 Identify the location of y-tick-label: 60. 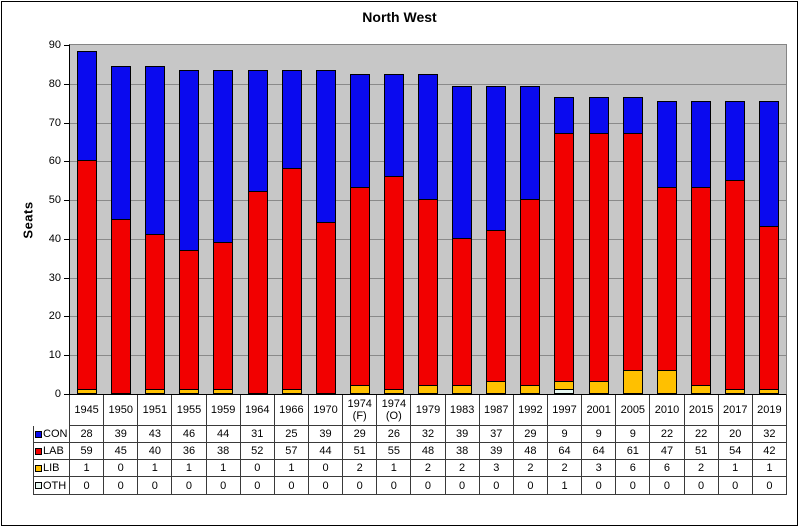
(54, 161).